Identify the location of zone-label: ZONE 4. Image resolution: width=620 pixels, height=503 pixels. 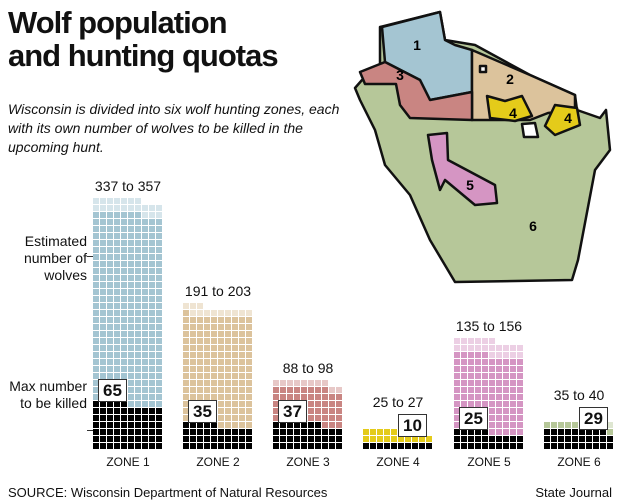
(398, 462).